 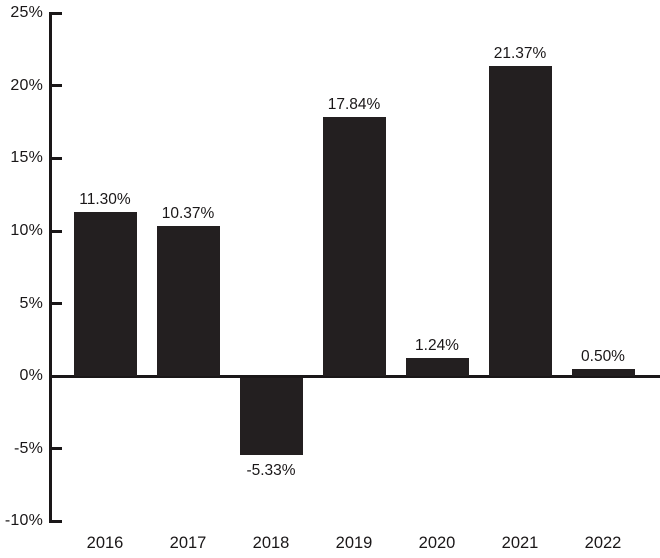 I want to click on bar-2018, so click(x=271, y=416).